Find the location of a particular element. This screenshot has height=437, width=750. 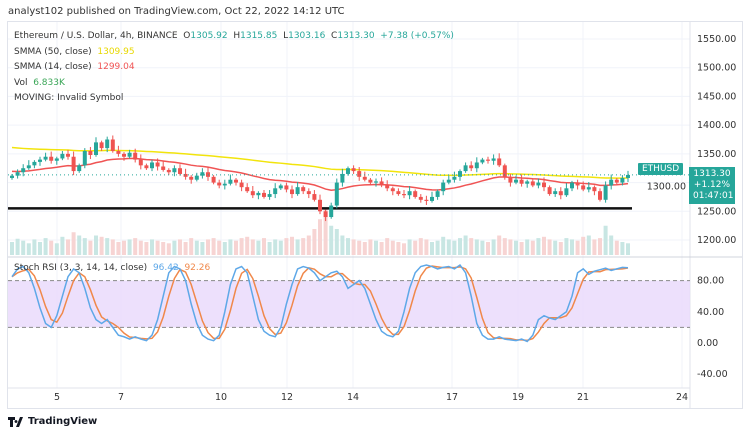

price-tick-label: 1250.00 is located at coordinates (716, 211).